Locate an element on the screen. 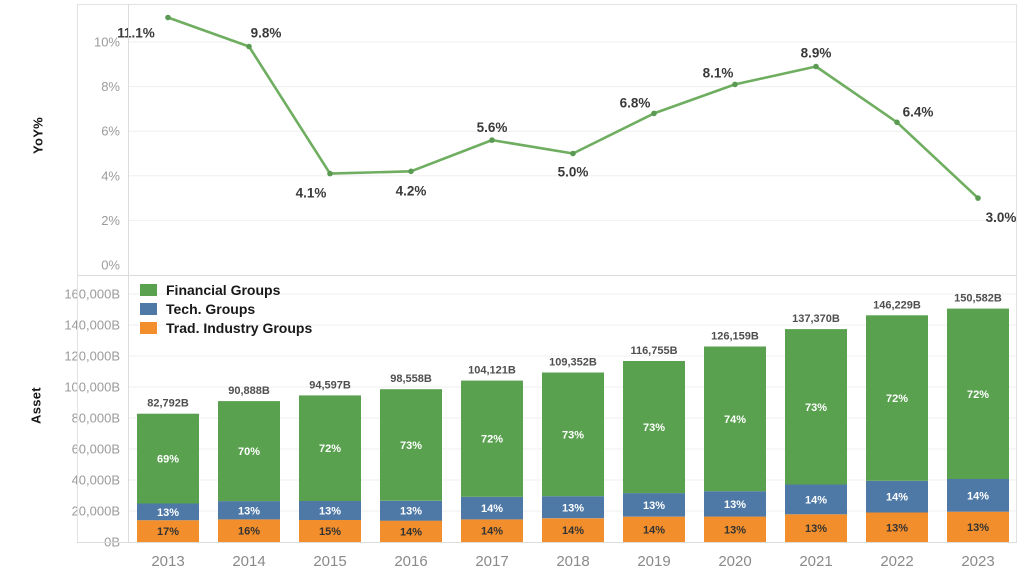 This screenshot has height=576, width=1024. yoy-point-label-2018: 5.0% is located at coordinates (573, 172).